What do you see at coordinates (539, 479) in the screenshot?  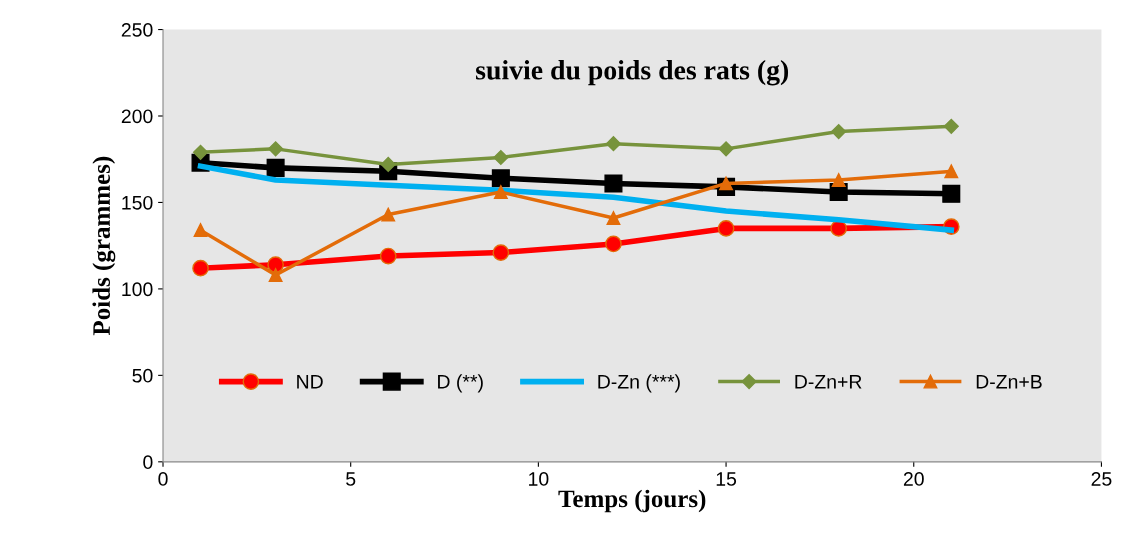 I see `x-tick-label: 10` at bounding box center [539, 479].